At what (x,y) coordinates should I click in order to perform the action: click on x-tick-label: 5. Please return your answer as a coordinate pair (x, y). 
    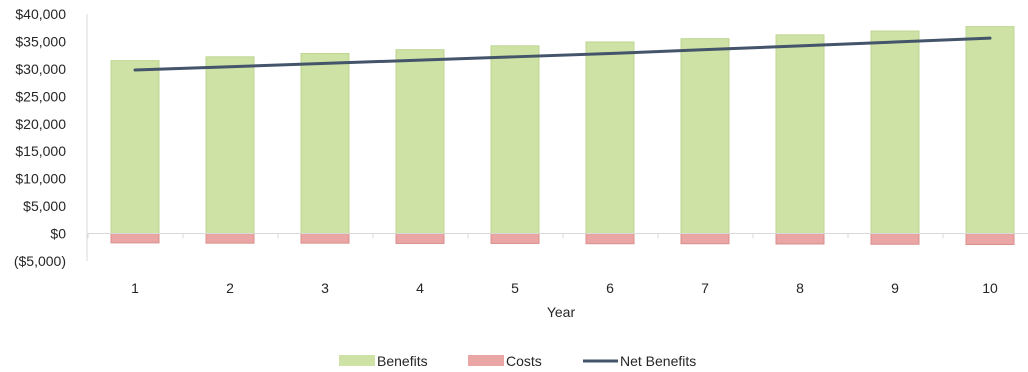
    Looking at the image, I should click on (515, 288).